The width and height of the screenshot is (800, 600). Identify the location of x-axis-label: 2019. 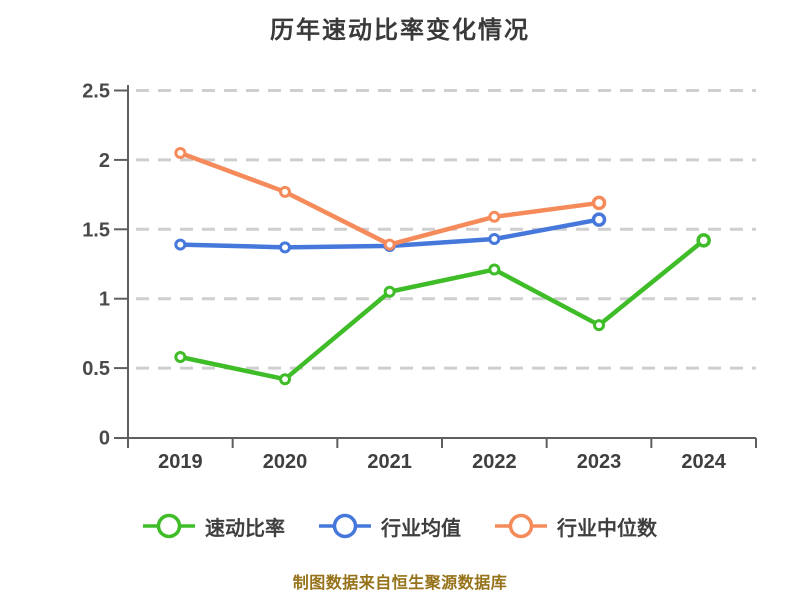
(180, 462).